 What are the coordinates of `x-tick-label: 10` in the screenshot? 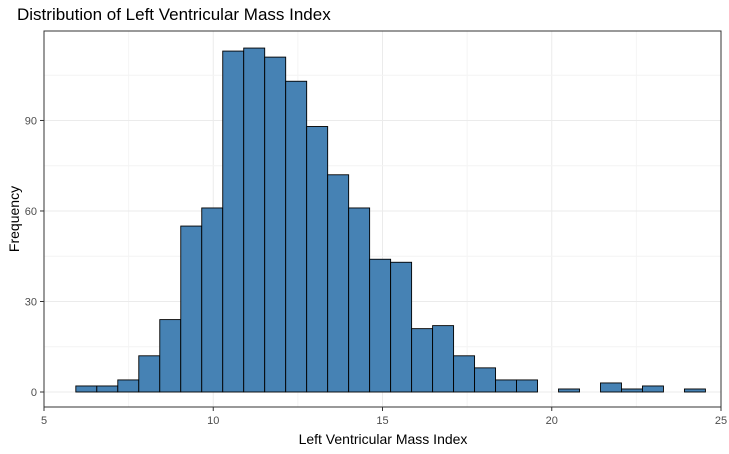 It's located at (213, 421).